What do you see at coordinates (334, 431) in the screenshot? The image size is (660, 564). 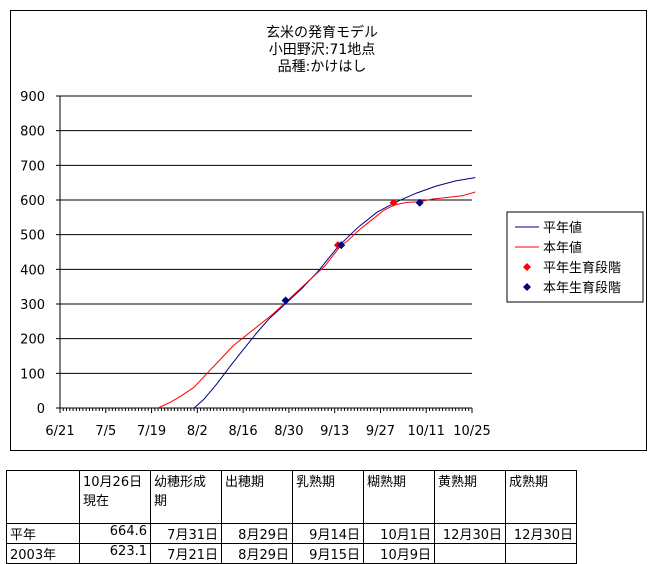 I see `x-tick-label: 9/13` at bounding box center [334, 431].